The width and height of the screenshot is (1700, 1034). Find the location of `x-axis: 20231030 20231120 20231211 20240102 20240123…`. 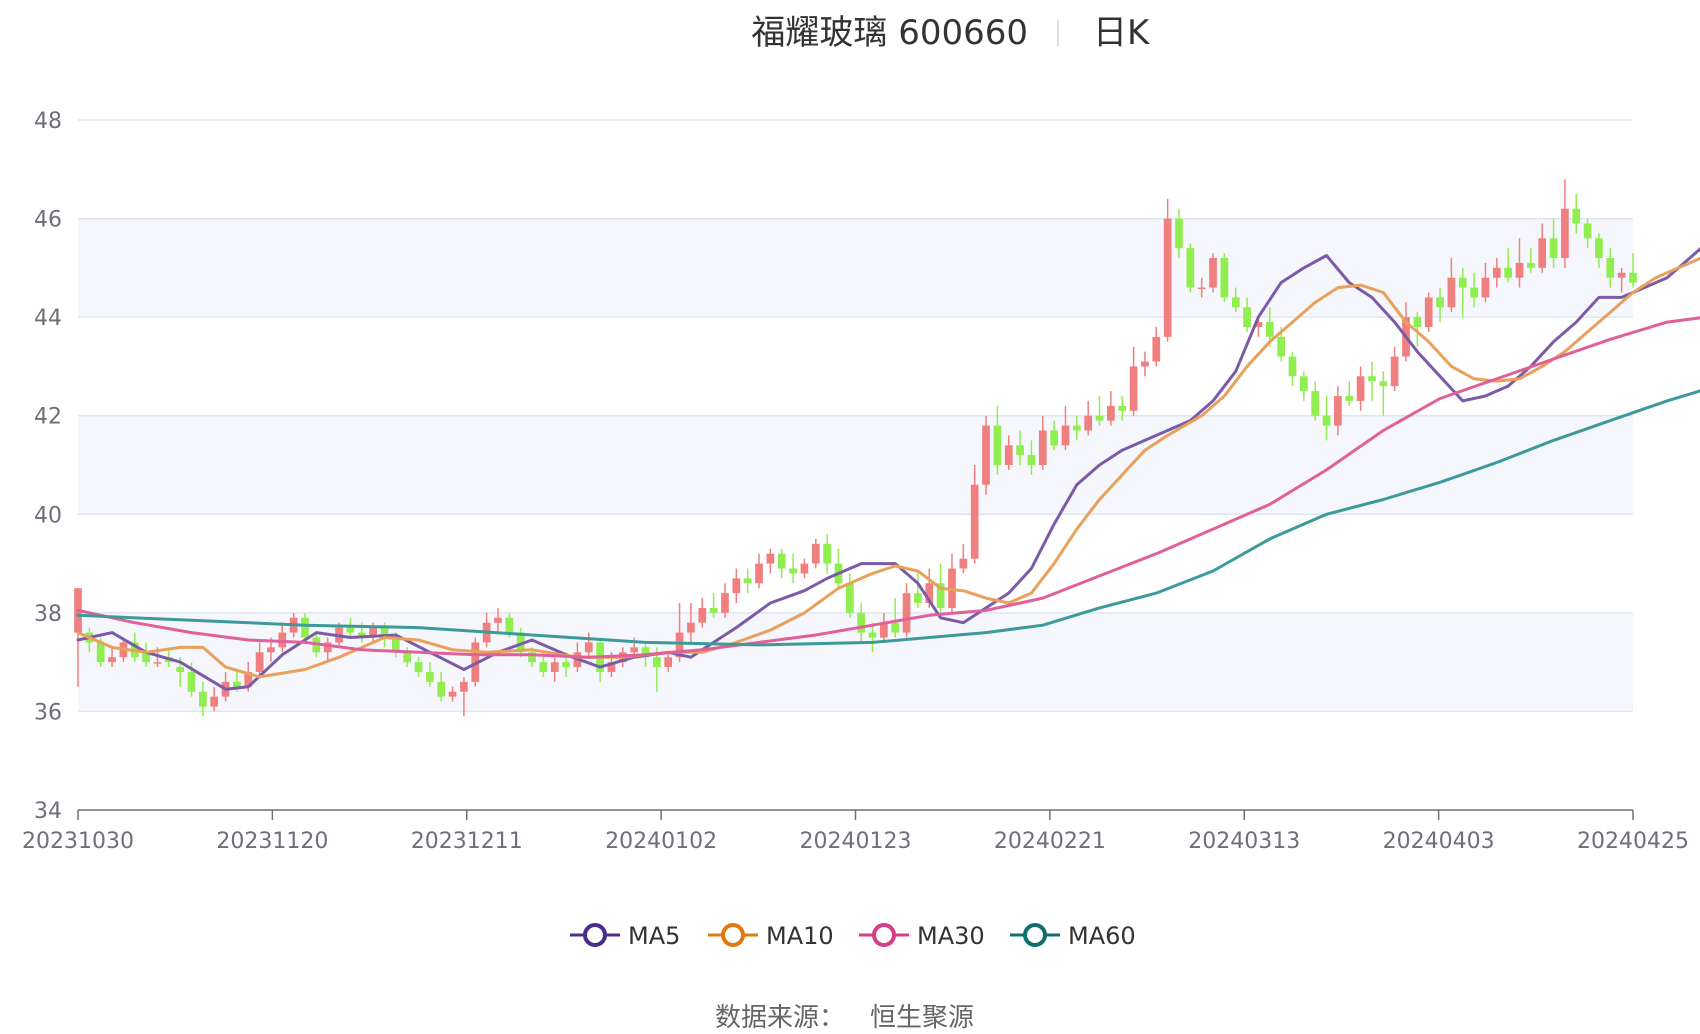

x-axis: 20231030 20231120 20231211 20240102 20240123… is located at coordinates (855, 831).